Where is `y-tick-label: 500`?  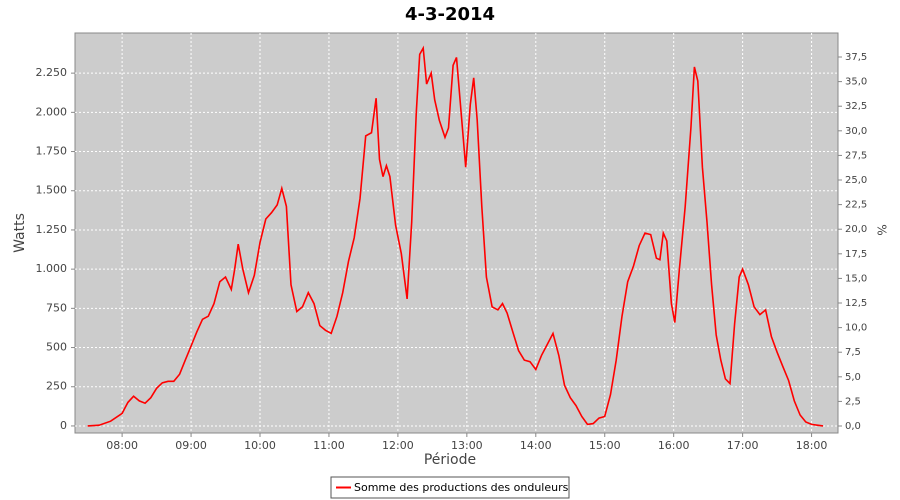 y-tick-label: 500 is located at coordinates (56, 347).